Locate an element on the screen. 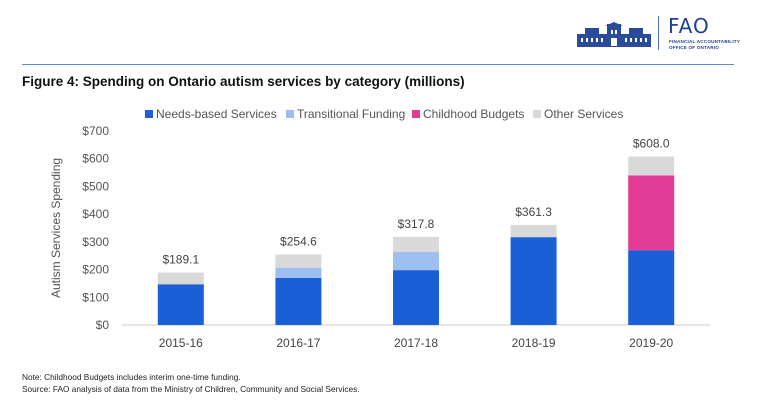  logo-name-line2: OFFICE OF ONTARIO is located at coordinates (694, 47).